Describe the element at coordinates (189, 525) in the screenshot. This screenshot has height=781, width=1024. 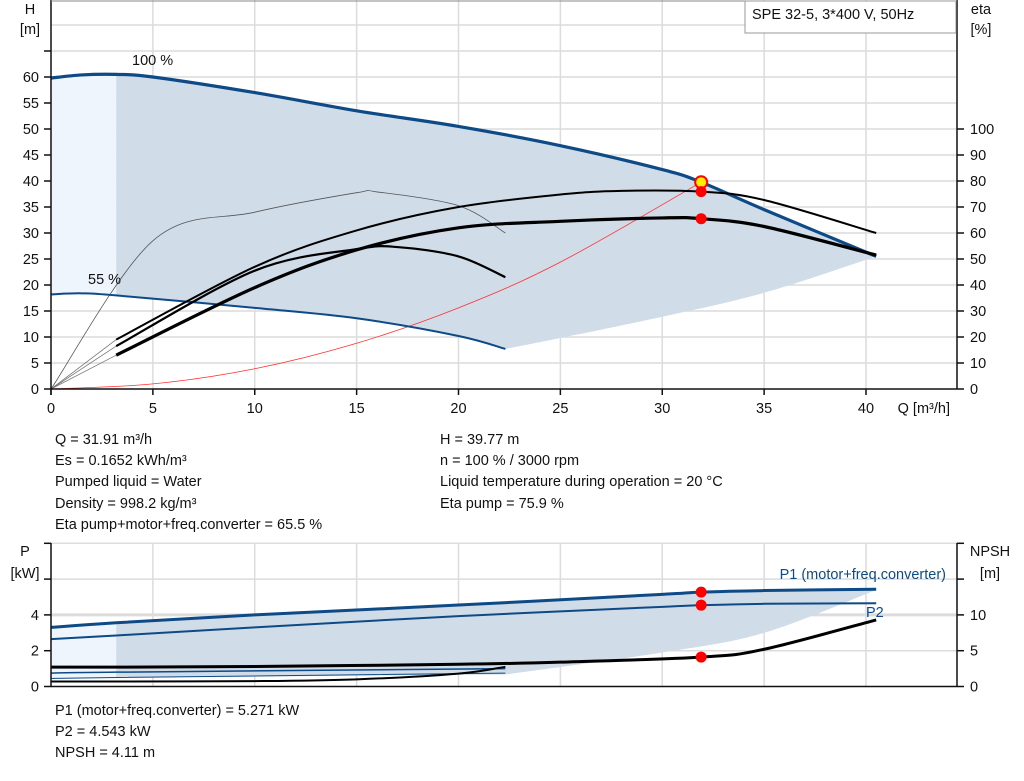
I see `result-eta-total: Eta pump+motor+freq.converter = 65.5 %` at that location.